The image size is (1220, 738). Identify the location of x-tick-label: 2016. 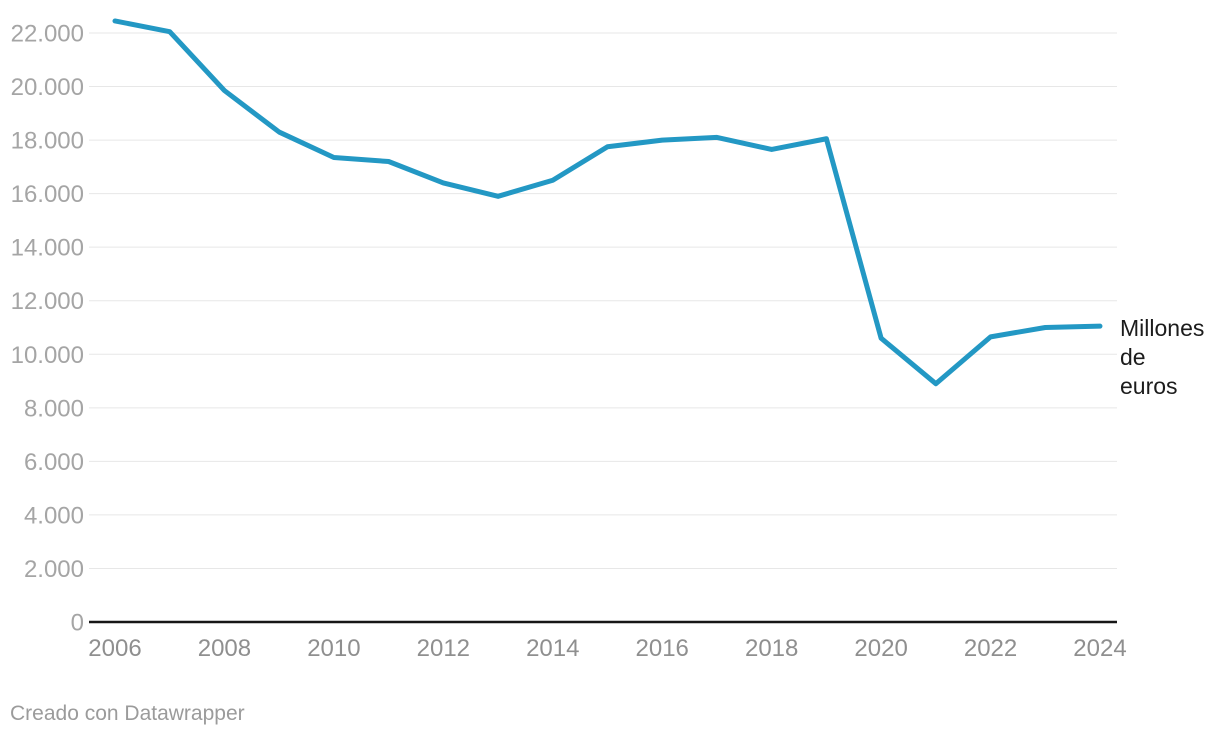
(662, 648).